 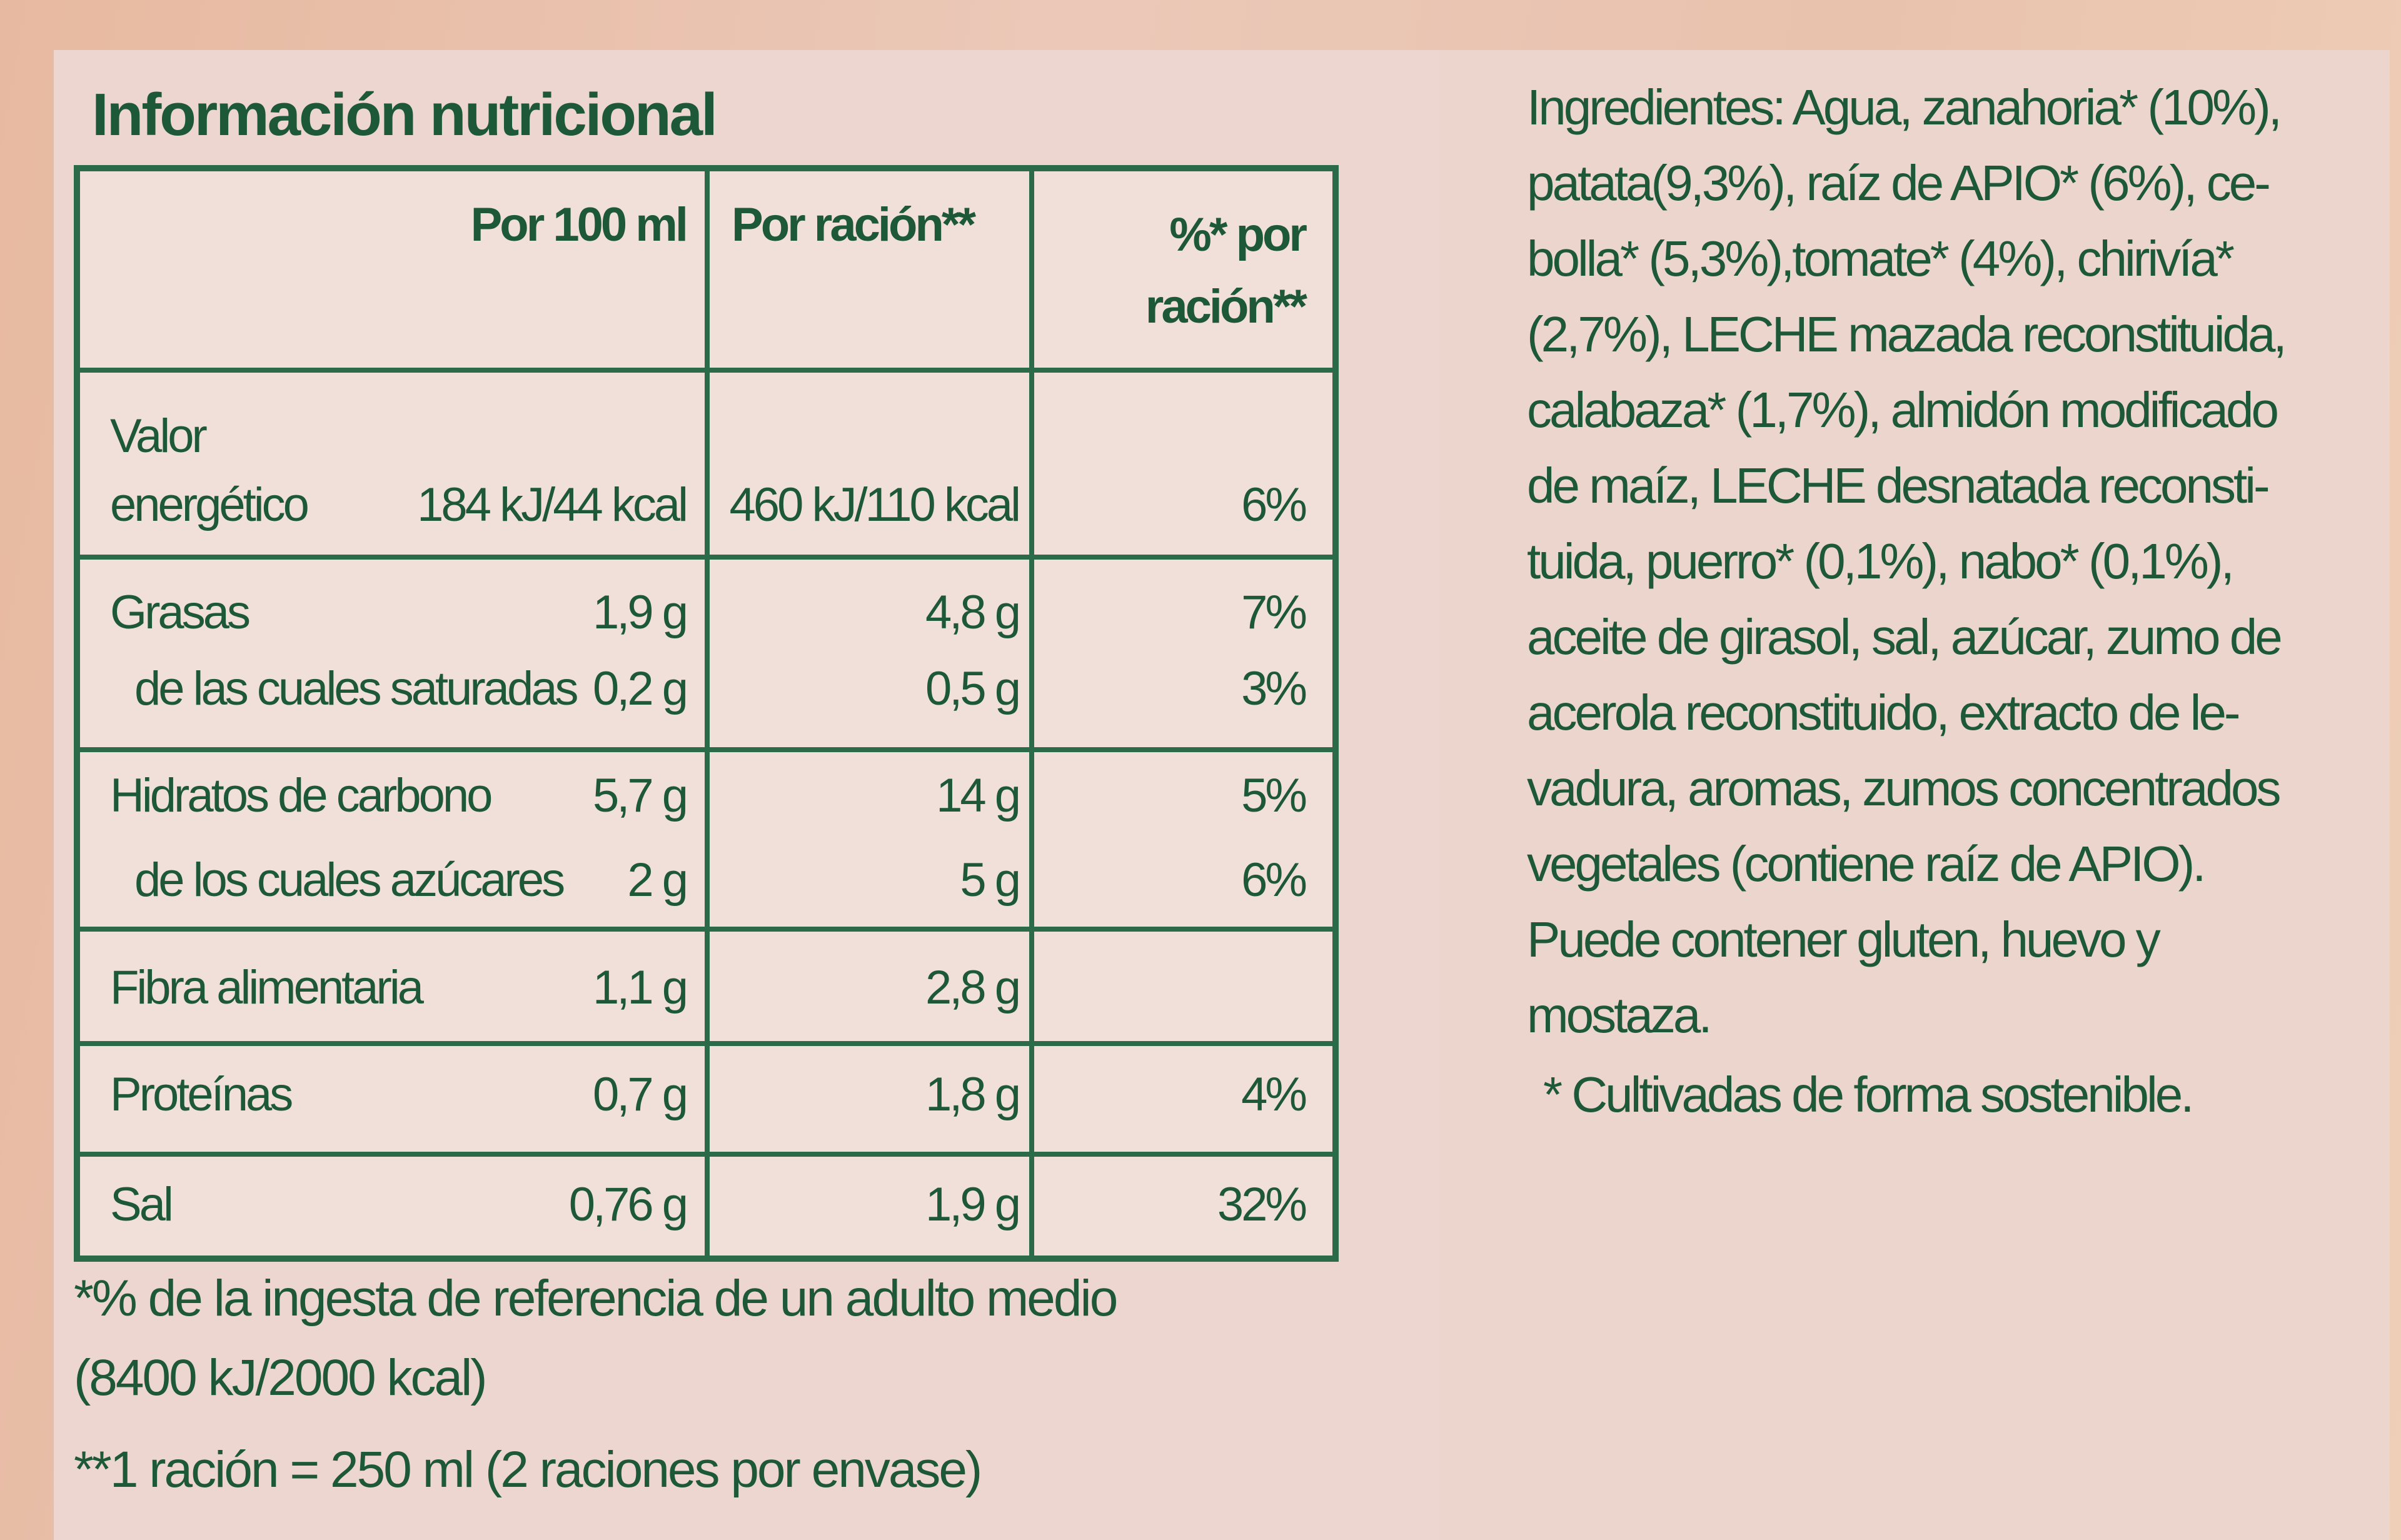 I want to click on ingredients-line: (2,7%), LECHE mazada reconstituida,, so click(x=1907, y=334).